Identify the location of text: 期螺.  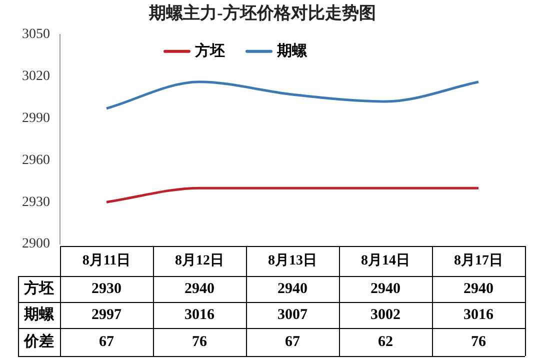
(39, 314).